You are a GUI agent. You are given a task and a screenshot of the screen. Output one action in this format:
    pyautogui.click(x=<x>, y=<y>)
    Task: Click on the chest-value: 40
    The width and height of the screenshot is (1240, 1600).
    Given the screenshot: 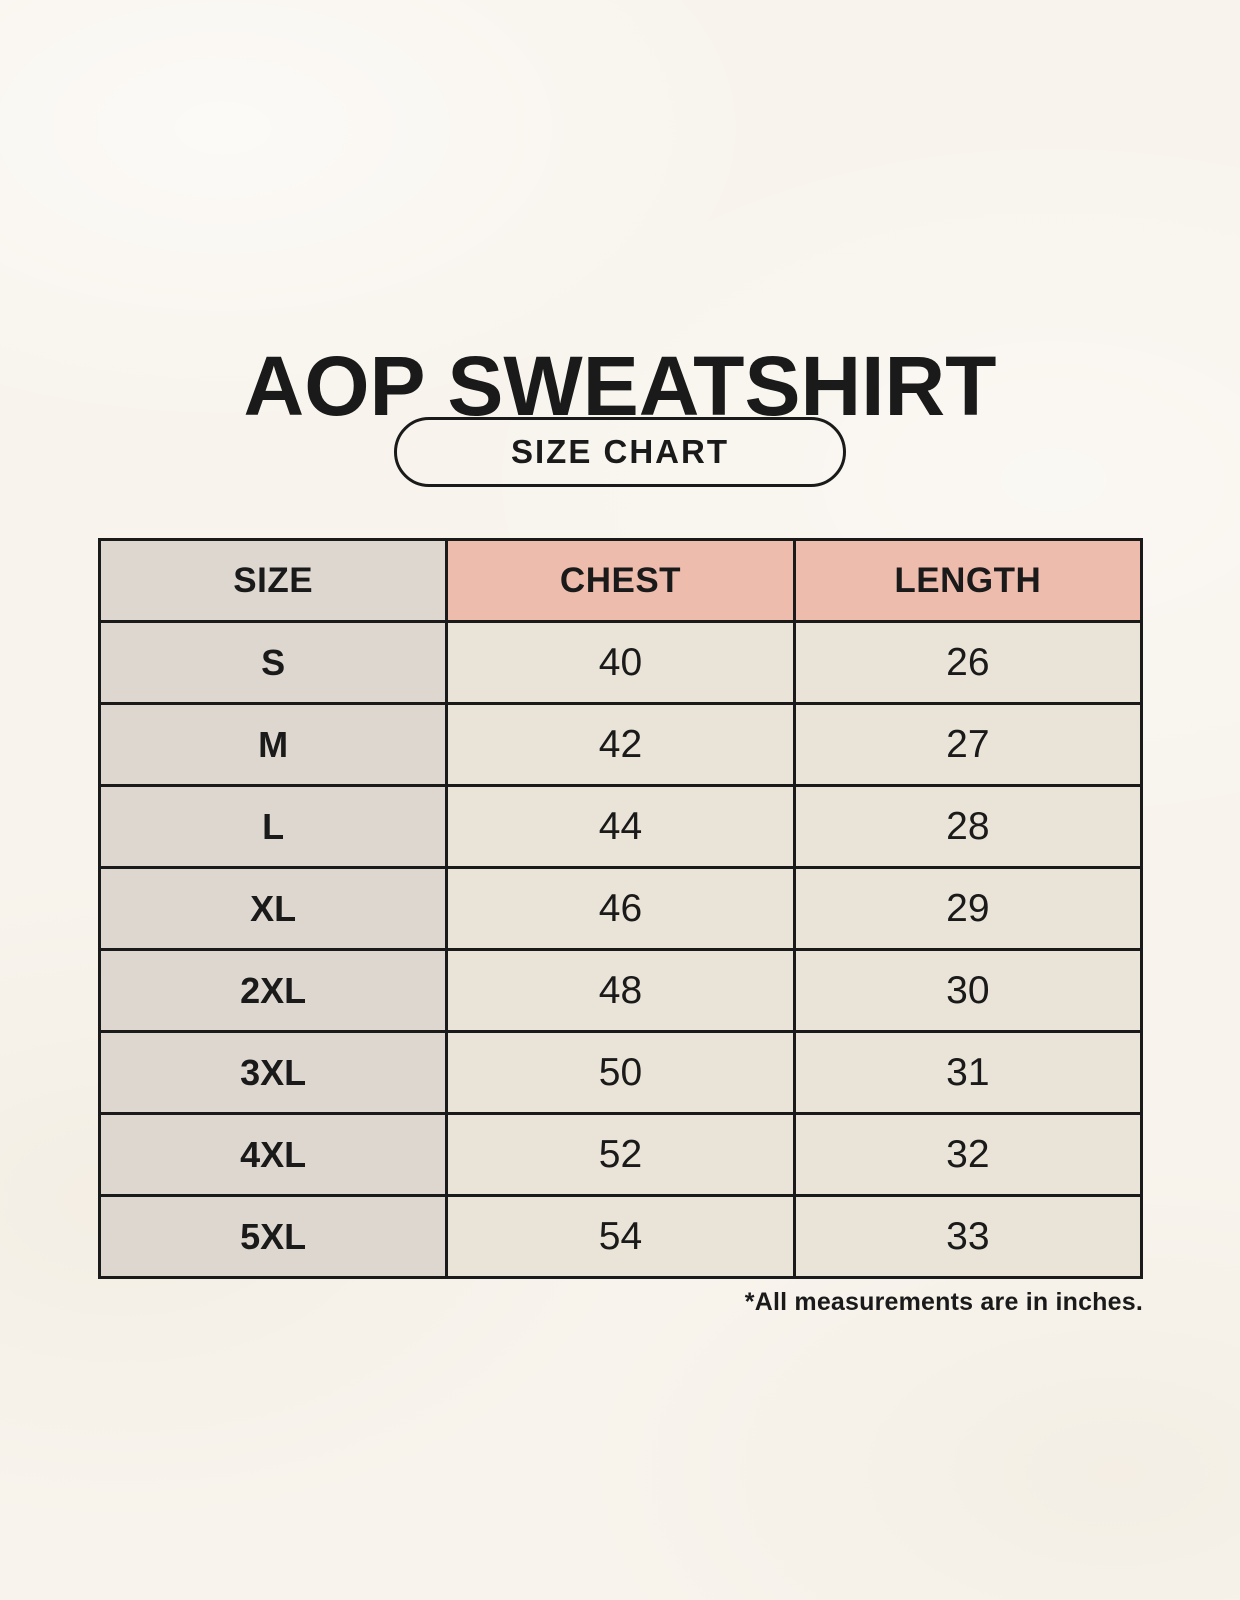 What is the action you would take?
    pyautogui.click(x=620, y=662)
    